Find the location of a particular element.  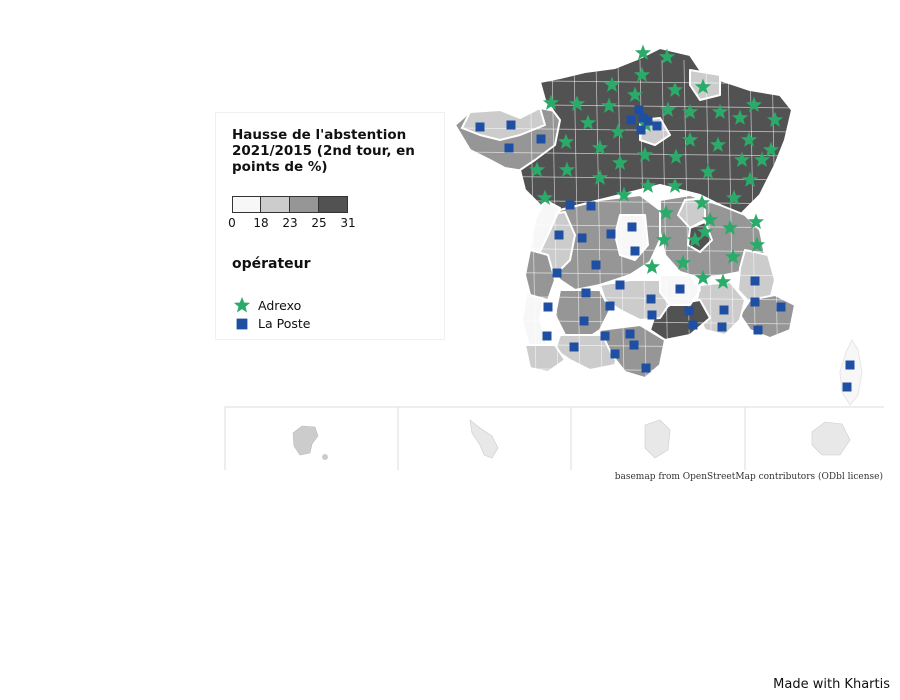

inset-guadeloupe-islet is located at coordinates (325, 457).